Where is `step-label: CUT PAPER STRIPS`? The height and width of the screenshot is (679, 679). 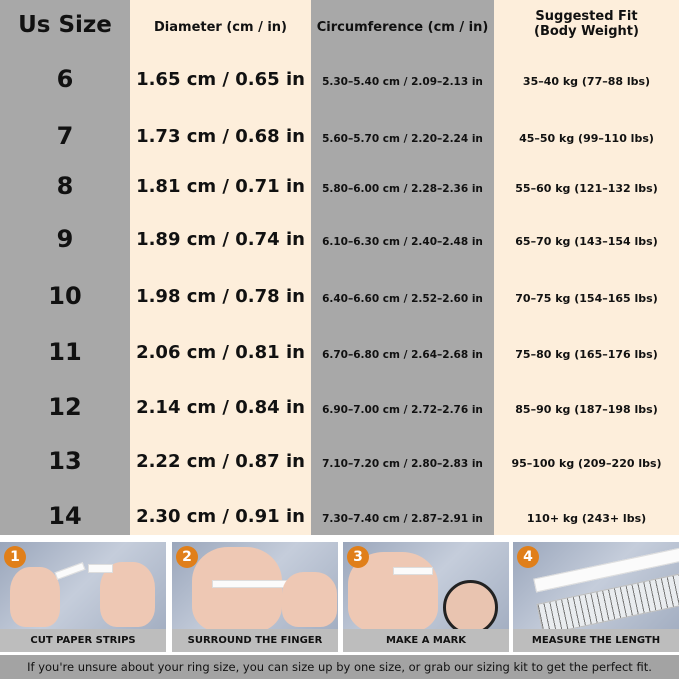 step-label: CUT PAPER STRIPS is located at coordinates (83, 640).